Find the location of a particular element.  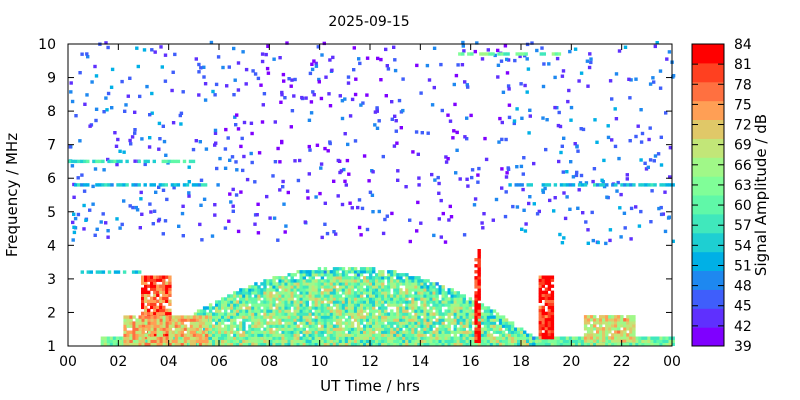

colorbar is located at coordinates (708, 195).